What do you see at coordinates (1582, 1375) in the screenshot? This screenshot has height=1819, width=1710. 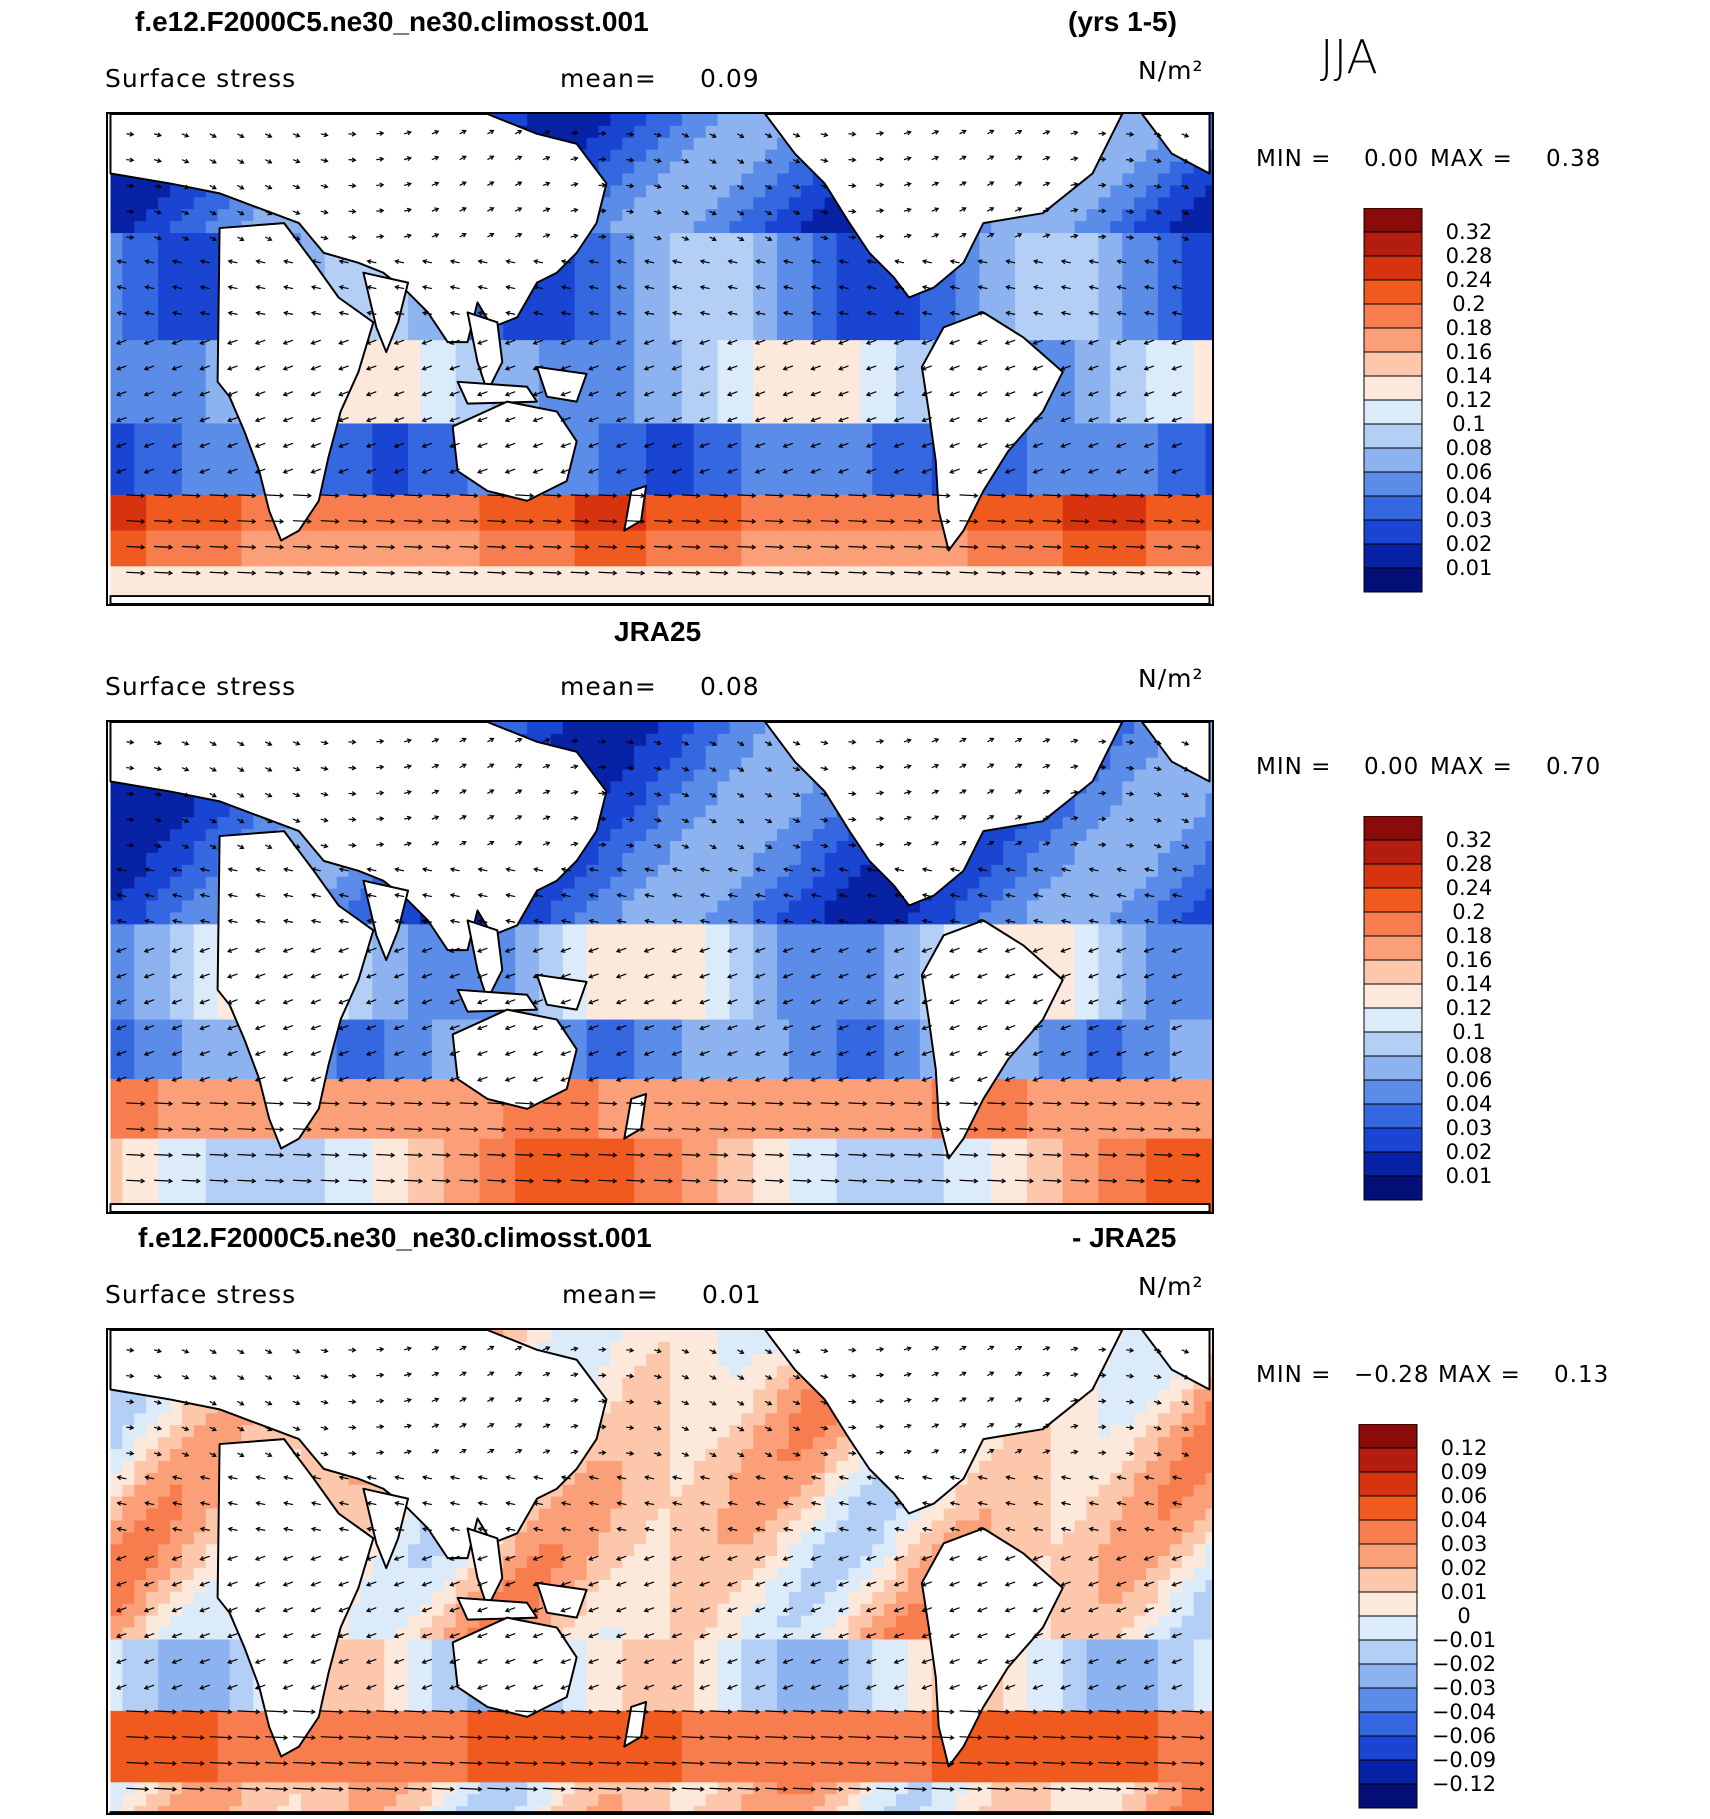 I see `panel3-max-value: 0.13` at bounding box center [1582, 1375].